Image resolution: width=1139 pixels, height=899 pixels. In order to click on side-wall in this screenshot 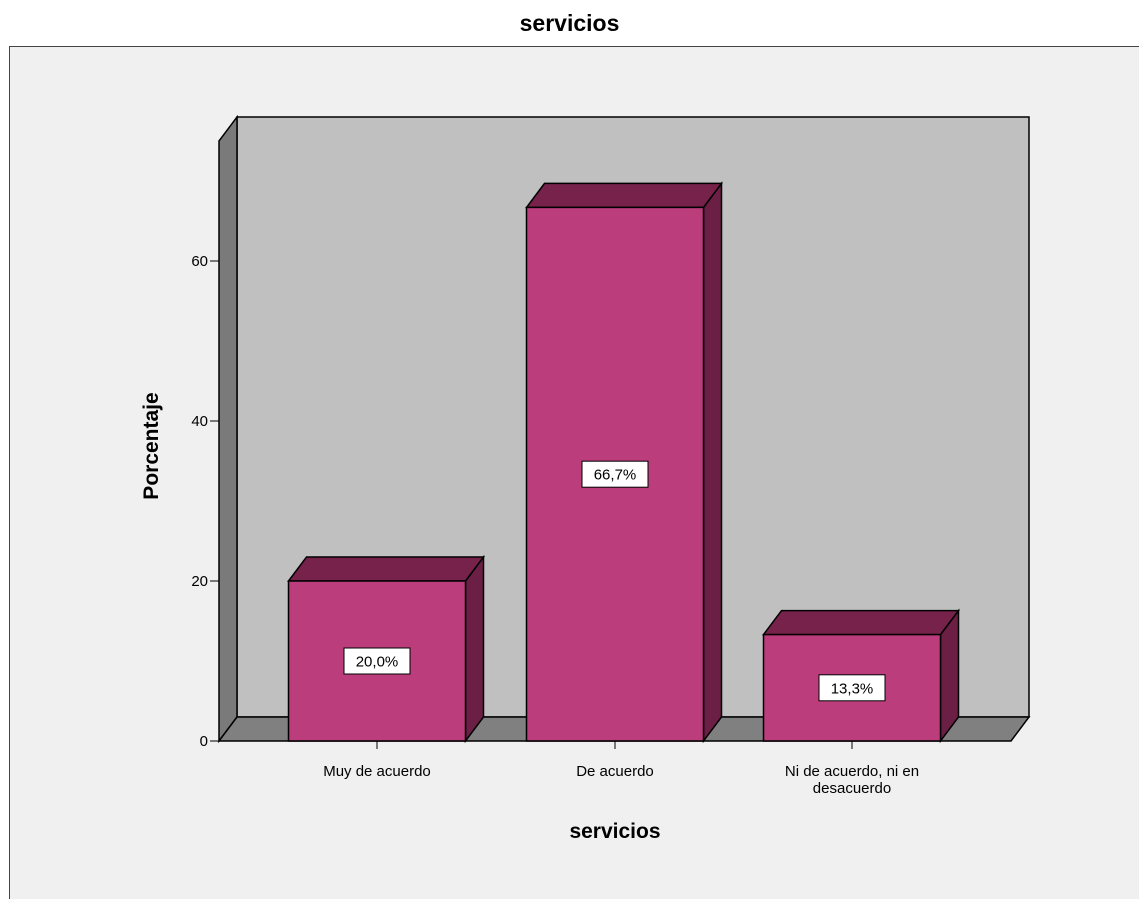, I will do `click(228, 429)`.